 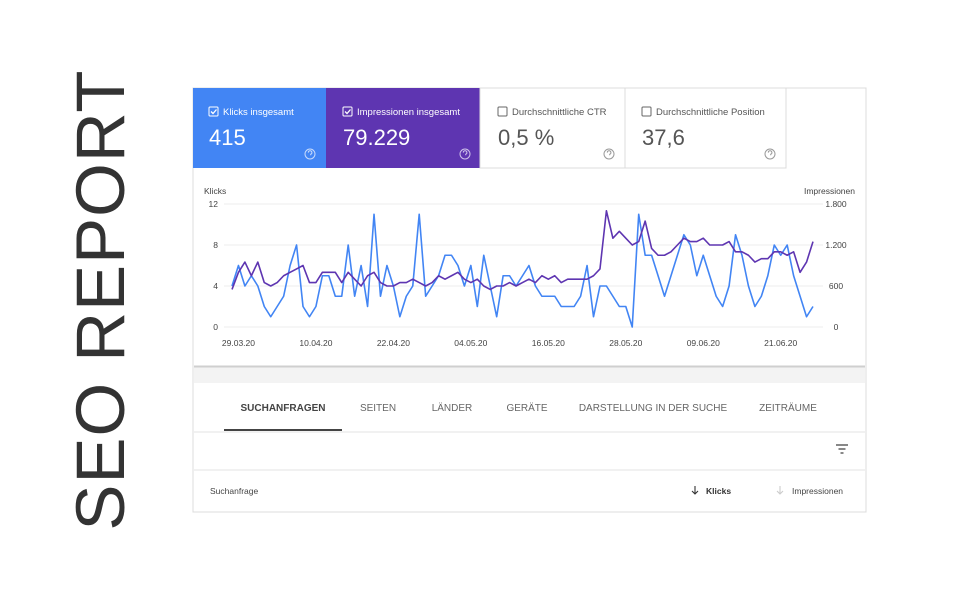 I want to click on y-tick-label: 0, so click(x=215, y=327).